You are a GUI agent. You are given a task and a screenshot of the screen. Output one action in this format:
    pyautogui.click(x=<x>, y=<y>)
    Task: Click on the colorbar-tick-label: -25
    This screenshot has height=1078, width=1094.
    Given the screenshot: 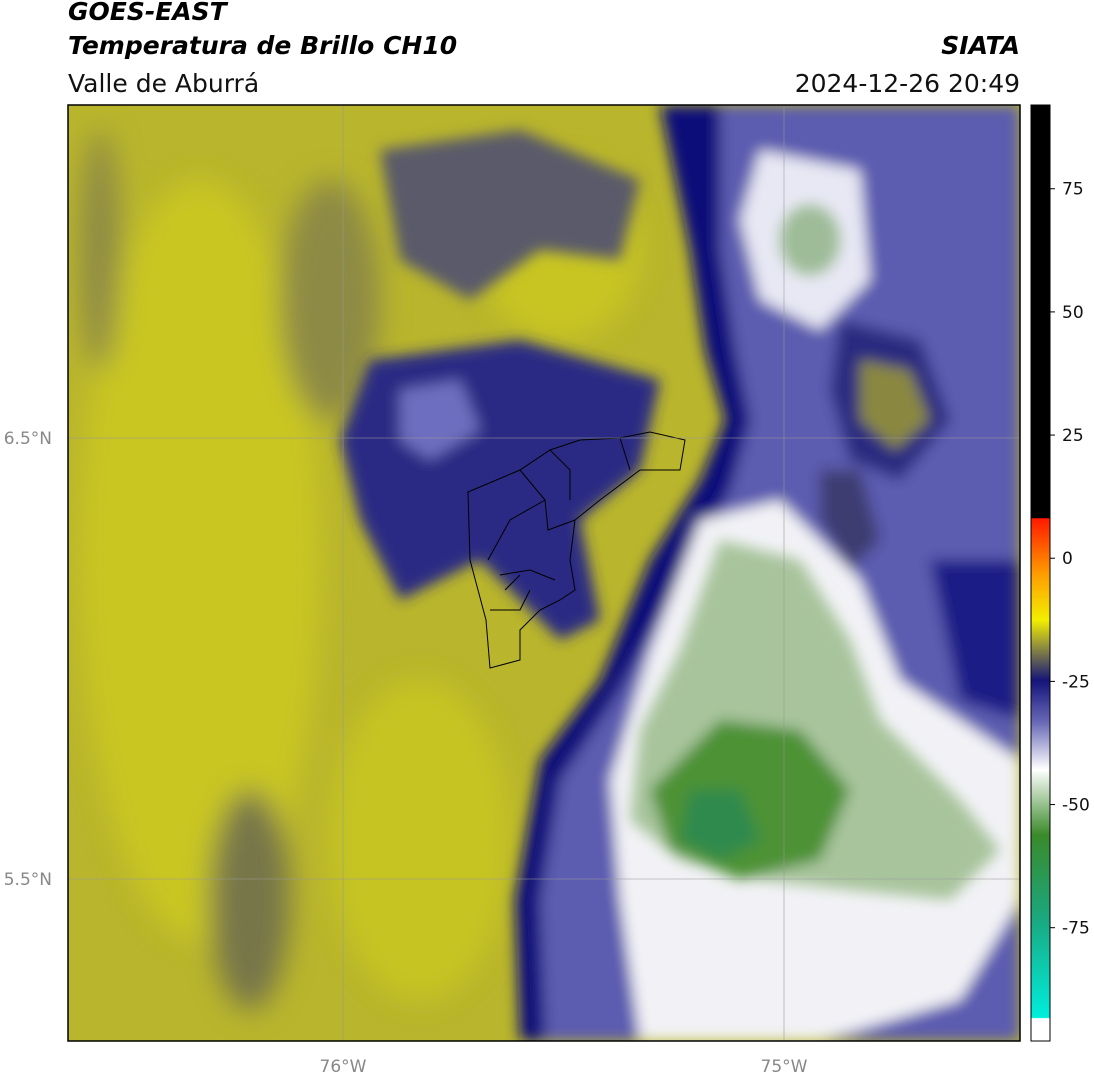 What is the action you would take?
    pyautogui.click(x=1076, y=682)
    